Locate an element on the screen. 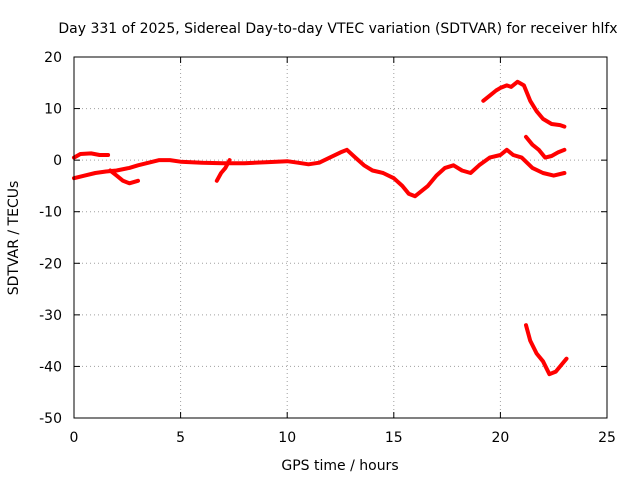 Image resolution: width=640 pixels, height=480 pixels. y-tick-label: -30 is located at coordinates (50, 316).